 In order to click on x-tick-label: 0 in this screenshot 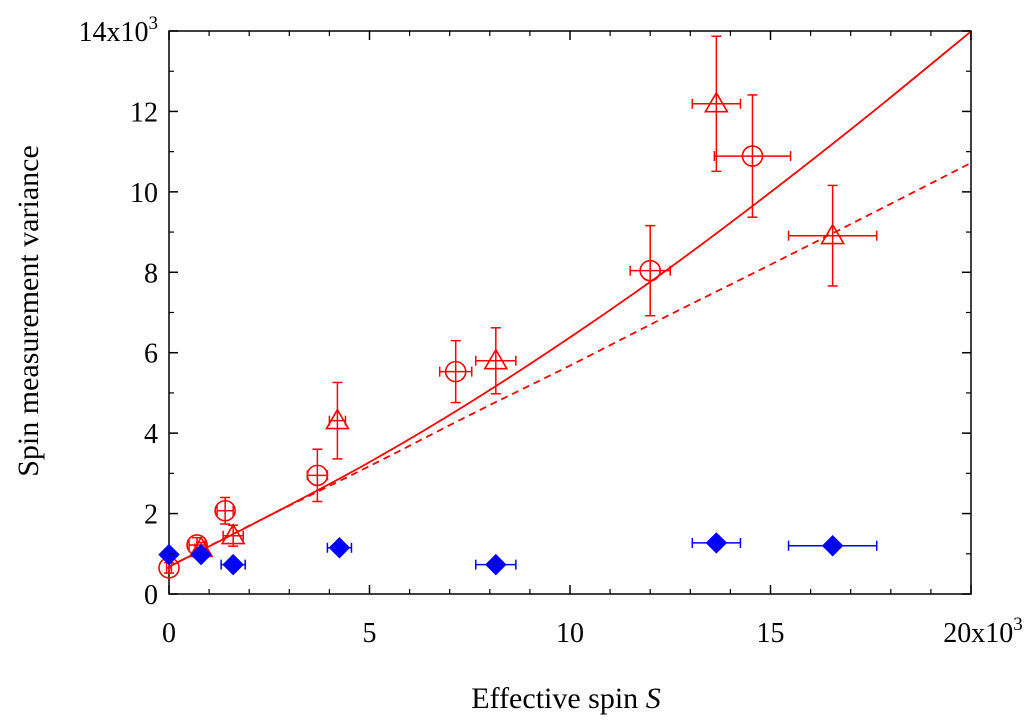, I will do `click(169, 633)`.